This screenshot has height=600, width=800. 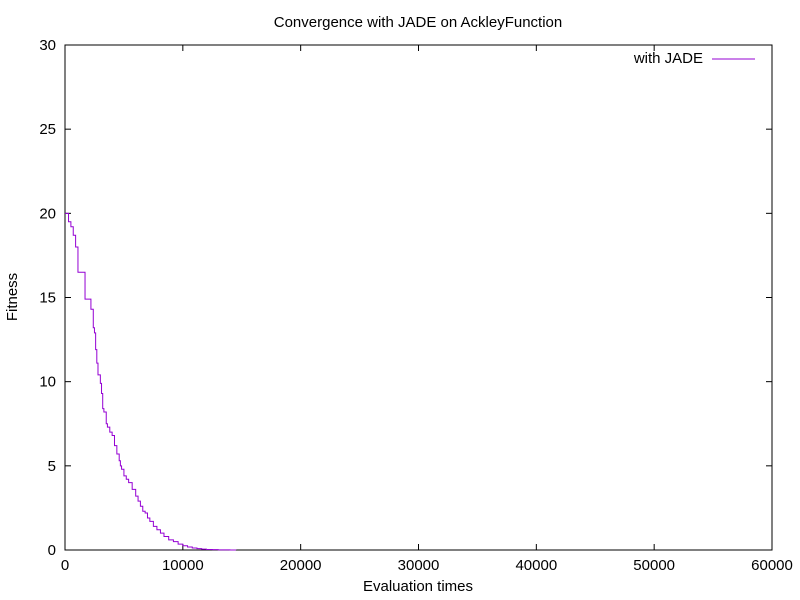 I want to click on y-tick-label: 5, so click(x=52, y=466).